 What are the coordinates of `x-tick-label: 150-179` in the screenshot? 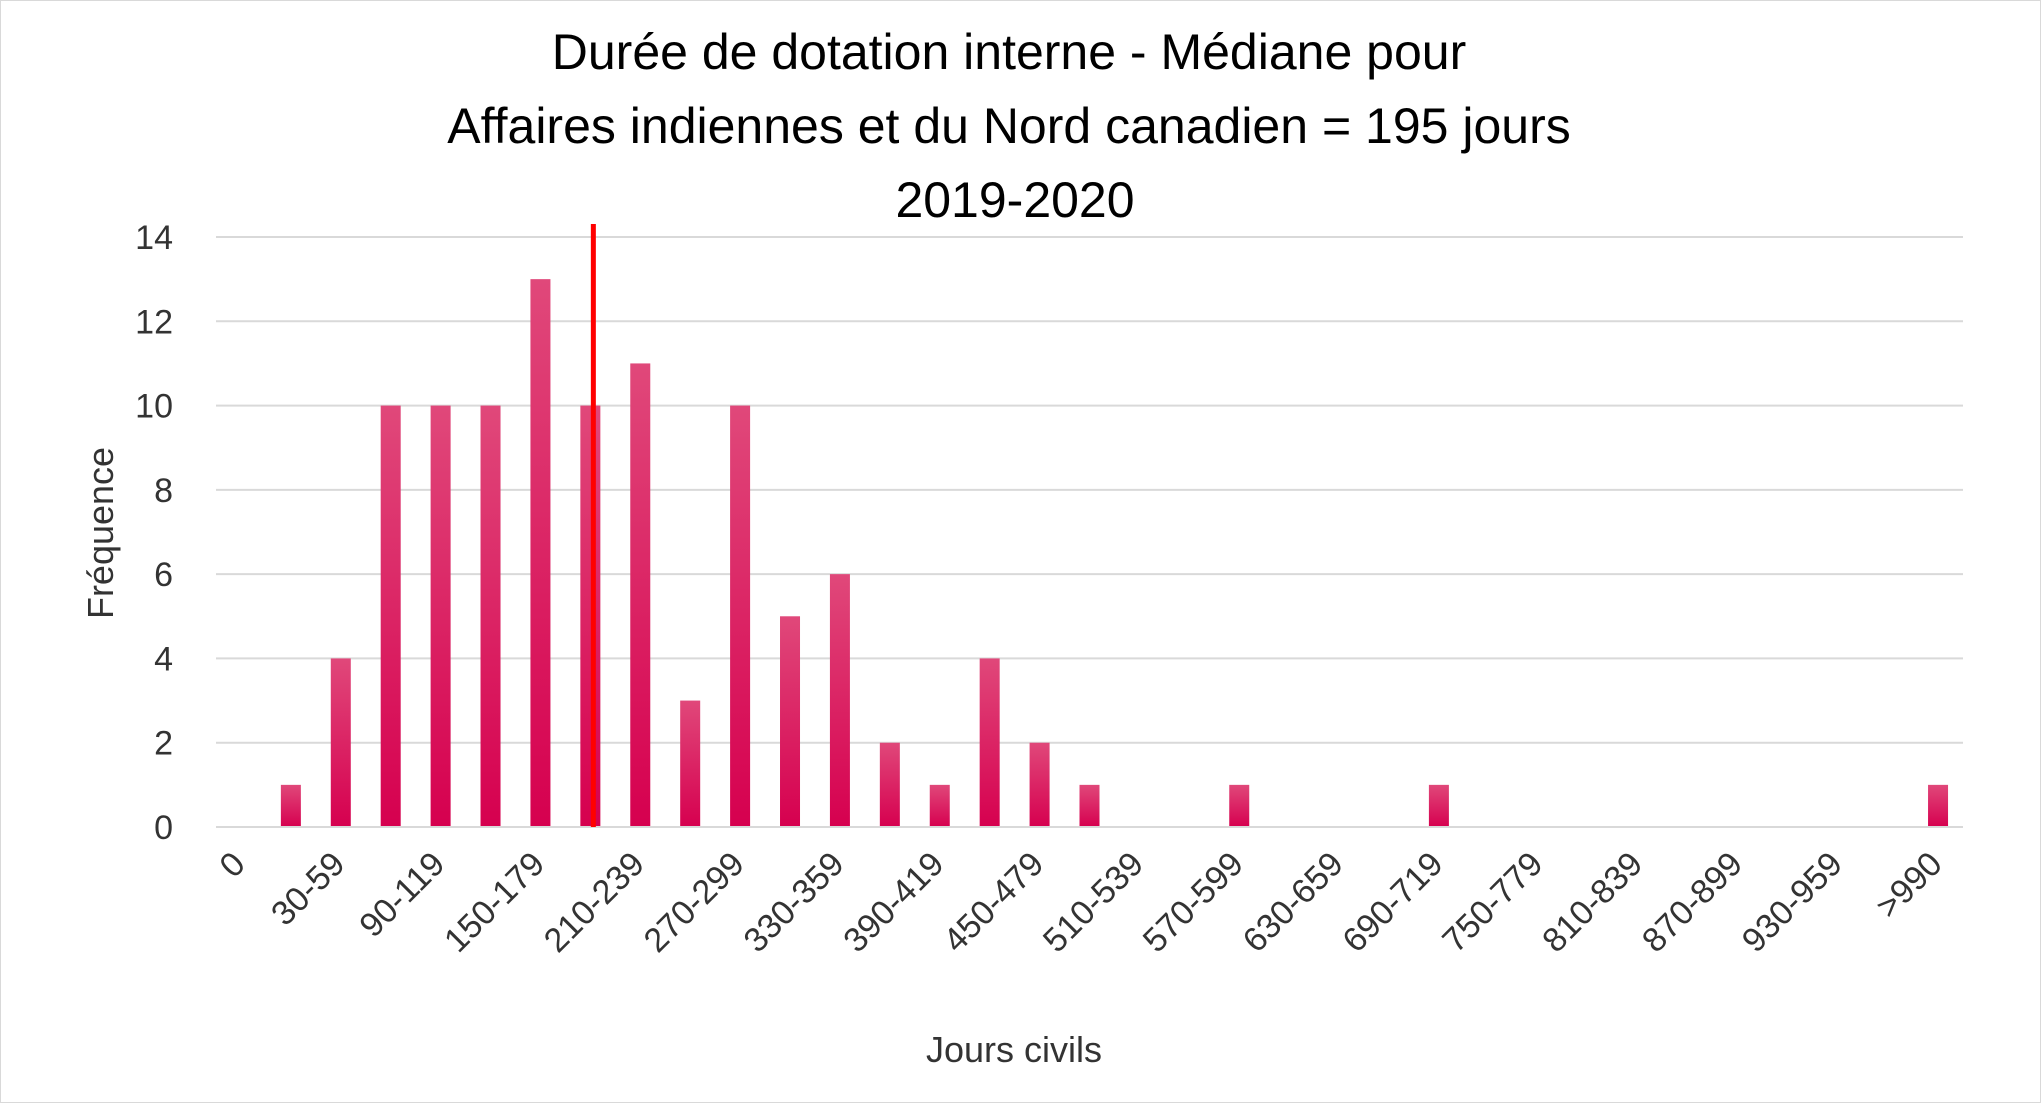 It's located at (494, 902).